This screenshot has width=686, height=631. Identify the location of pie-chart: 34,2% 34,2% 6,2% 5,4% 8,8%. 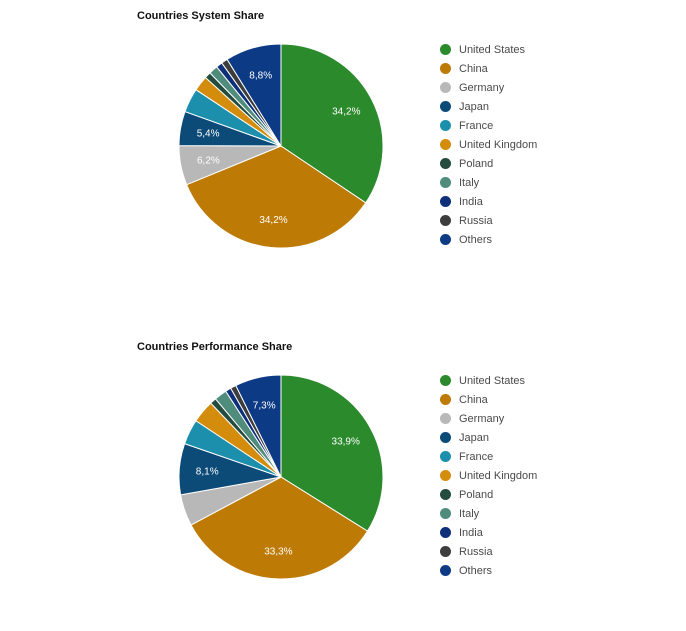
(281, 146).